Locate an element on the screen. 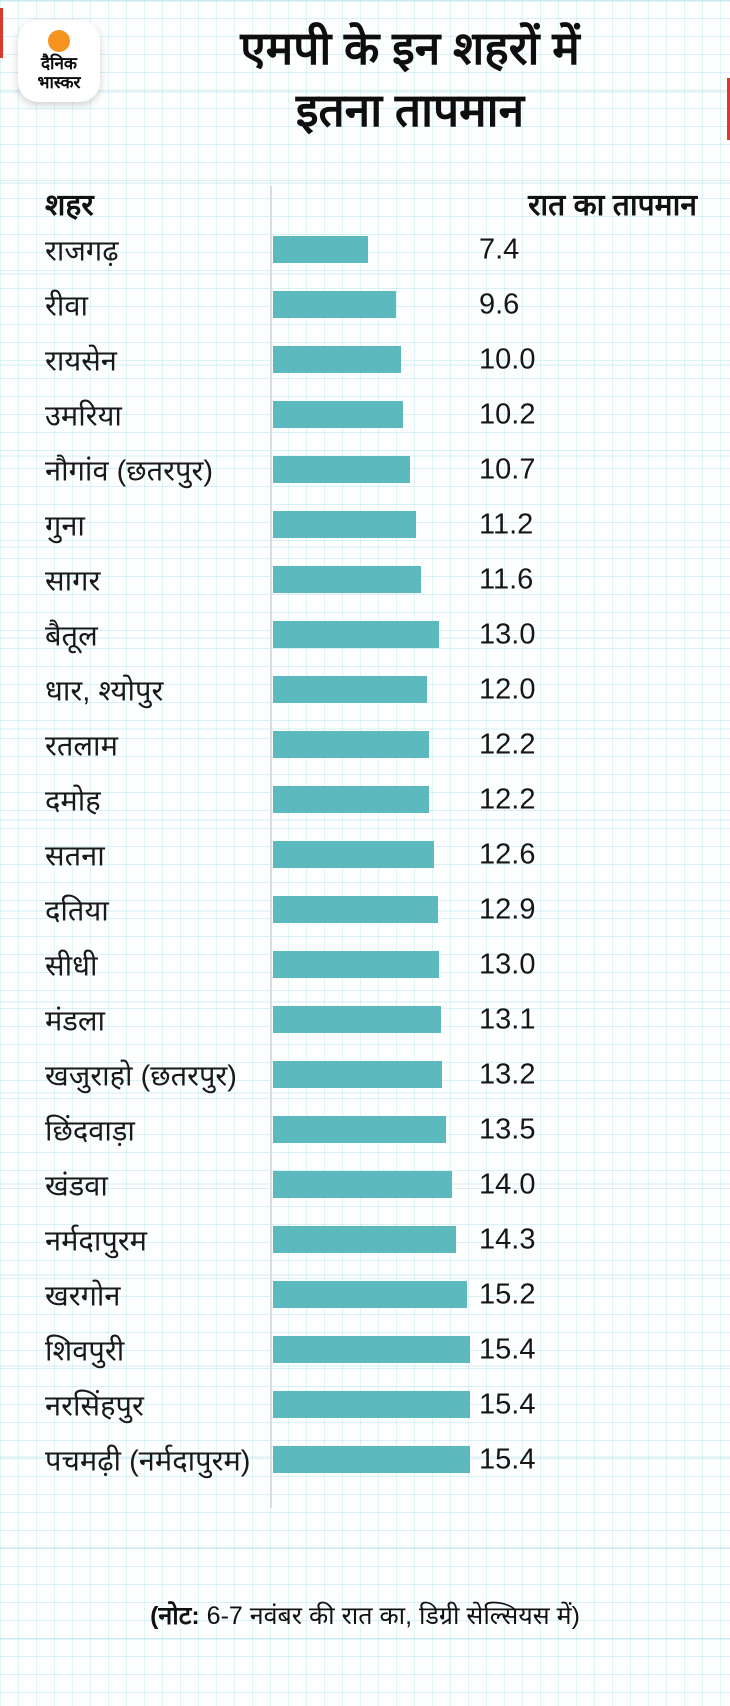 The width and height of the screenshot is (730, 1706). table-row: सतना 12.6 is located at coordinates (365, 854).